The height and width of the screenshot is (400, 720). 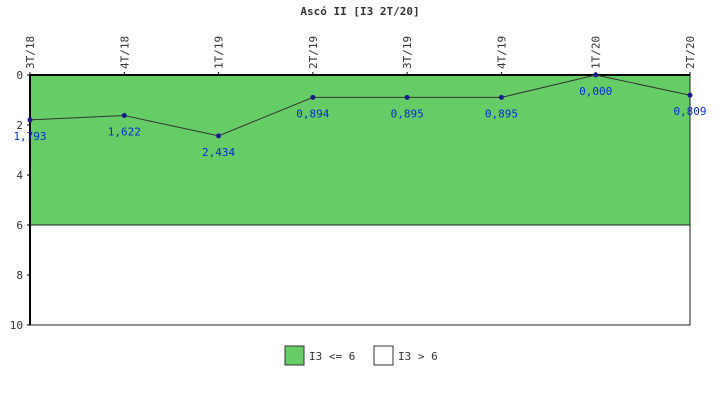 What do you see at coordinates (595, 91) in the screenshot?
I see `data-label: 0,000` at bounding box center [595, 91].